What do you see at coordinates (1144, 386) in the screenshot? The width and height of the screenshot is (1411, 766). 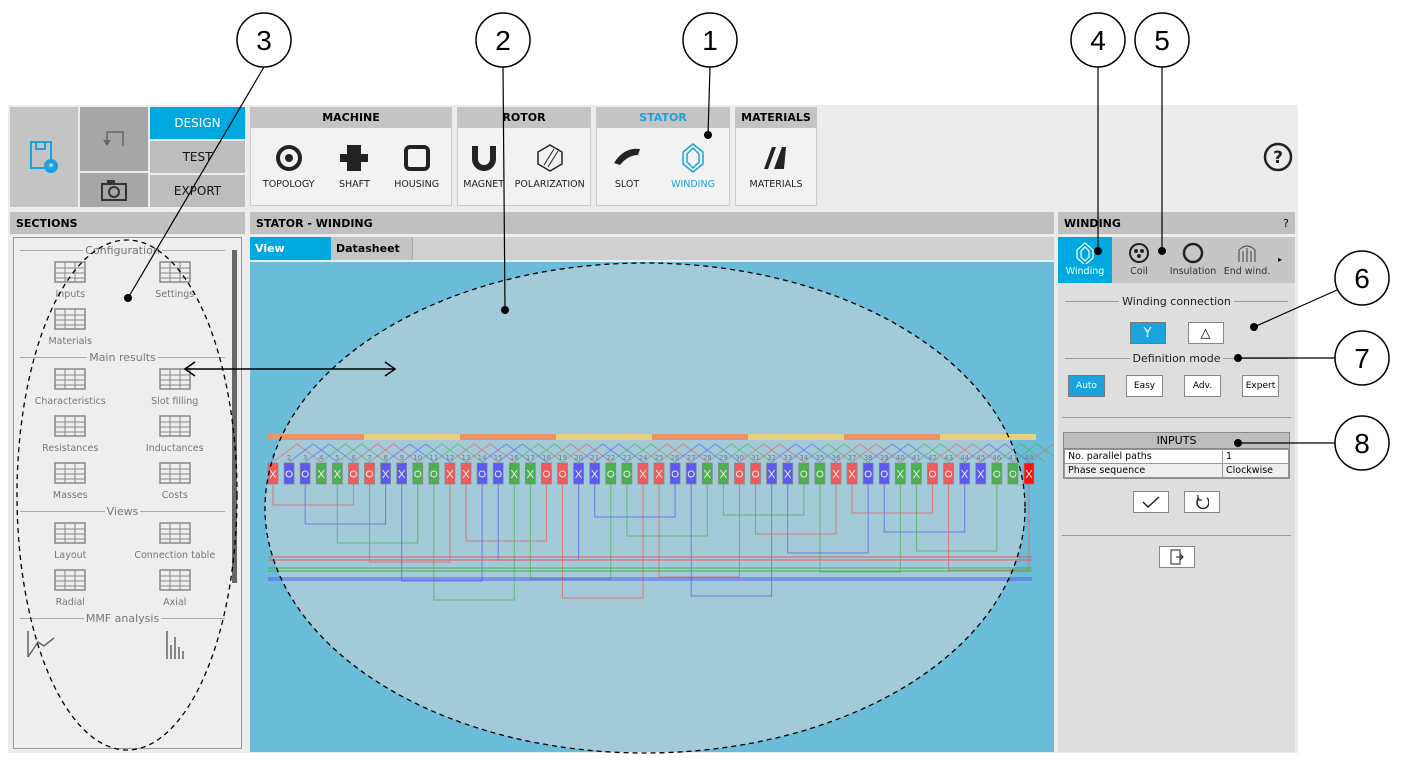 I see `mode-easy: Easy` at bounding box center [1144, 386].